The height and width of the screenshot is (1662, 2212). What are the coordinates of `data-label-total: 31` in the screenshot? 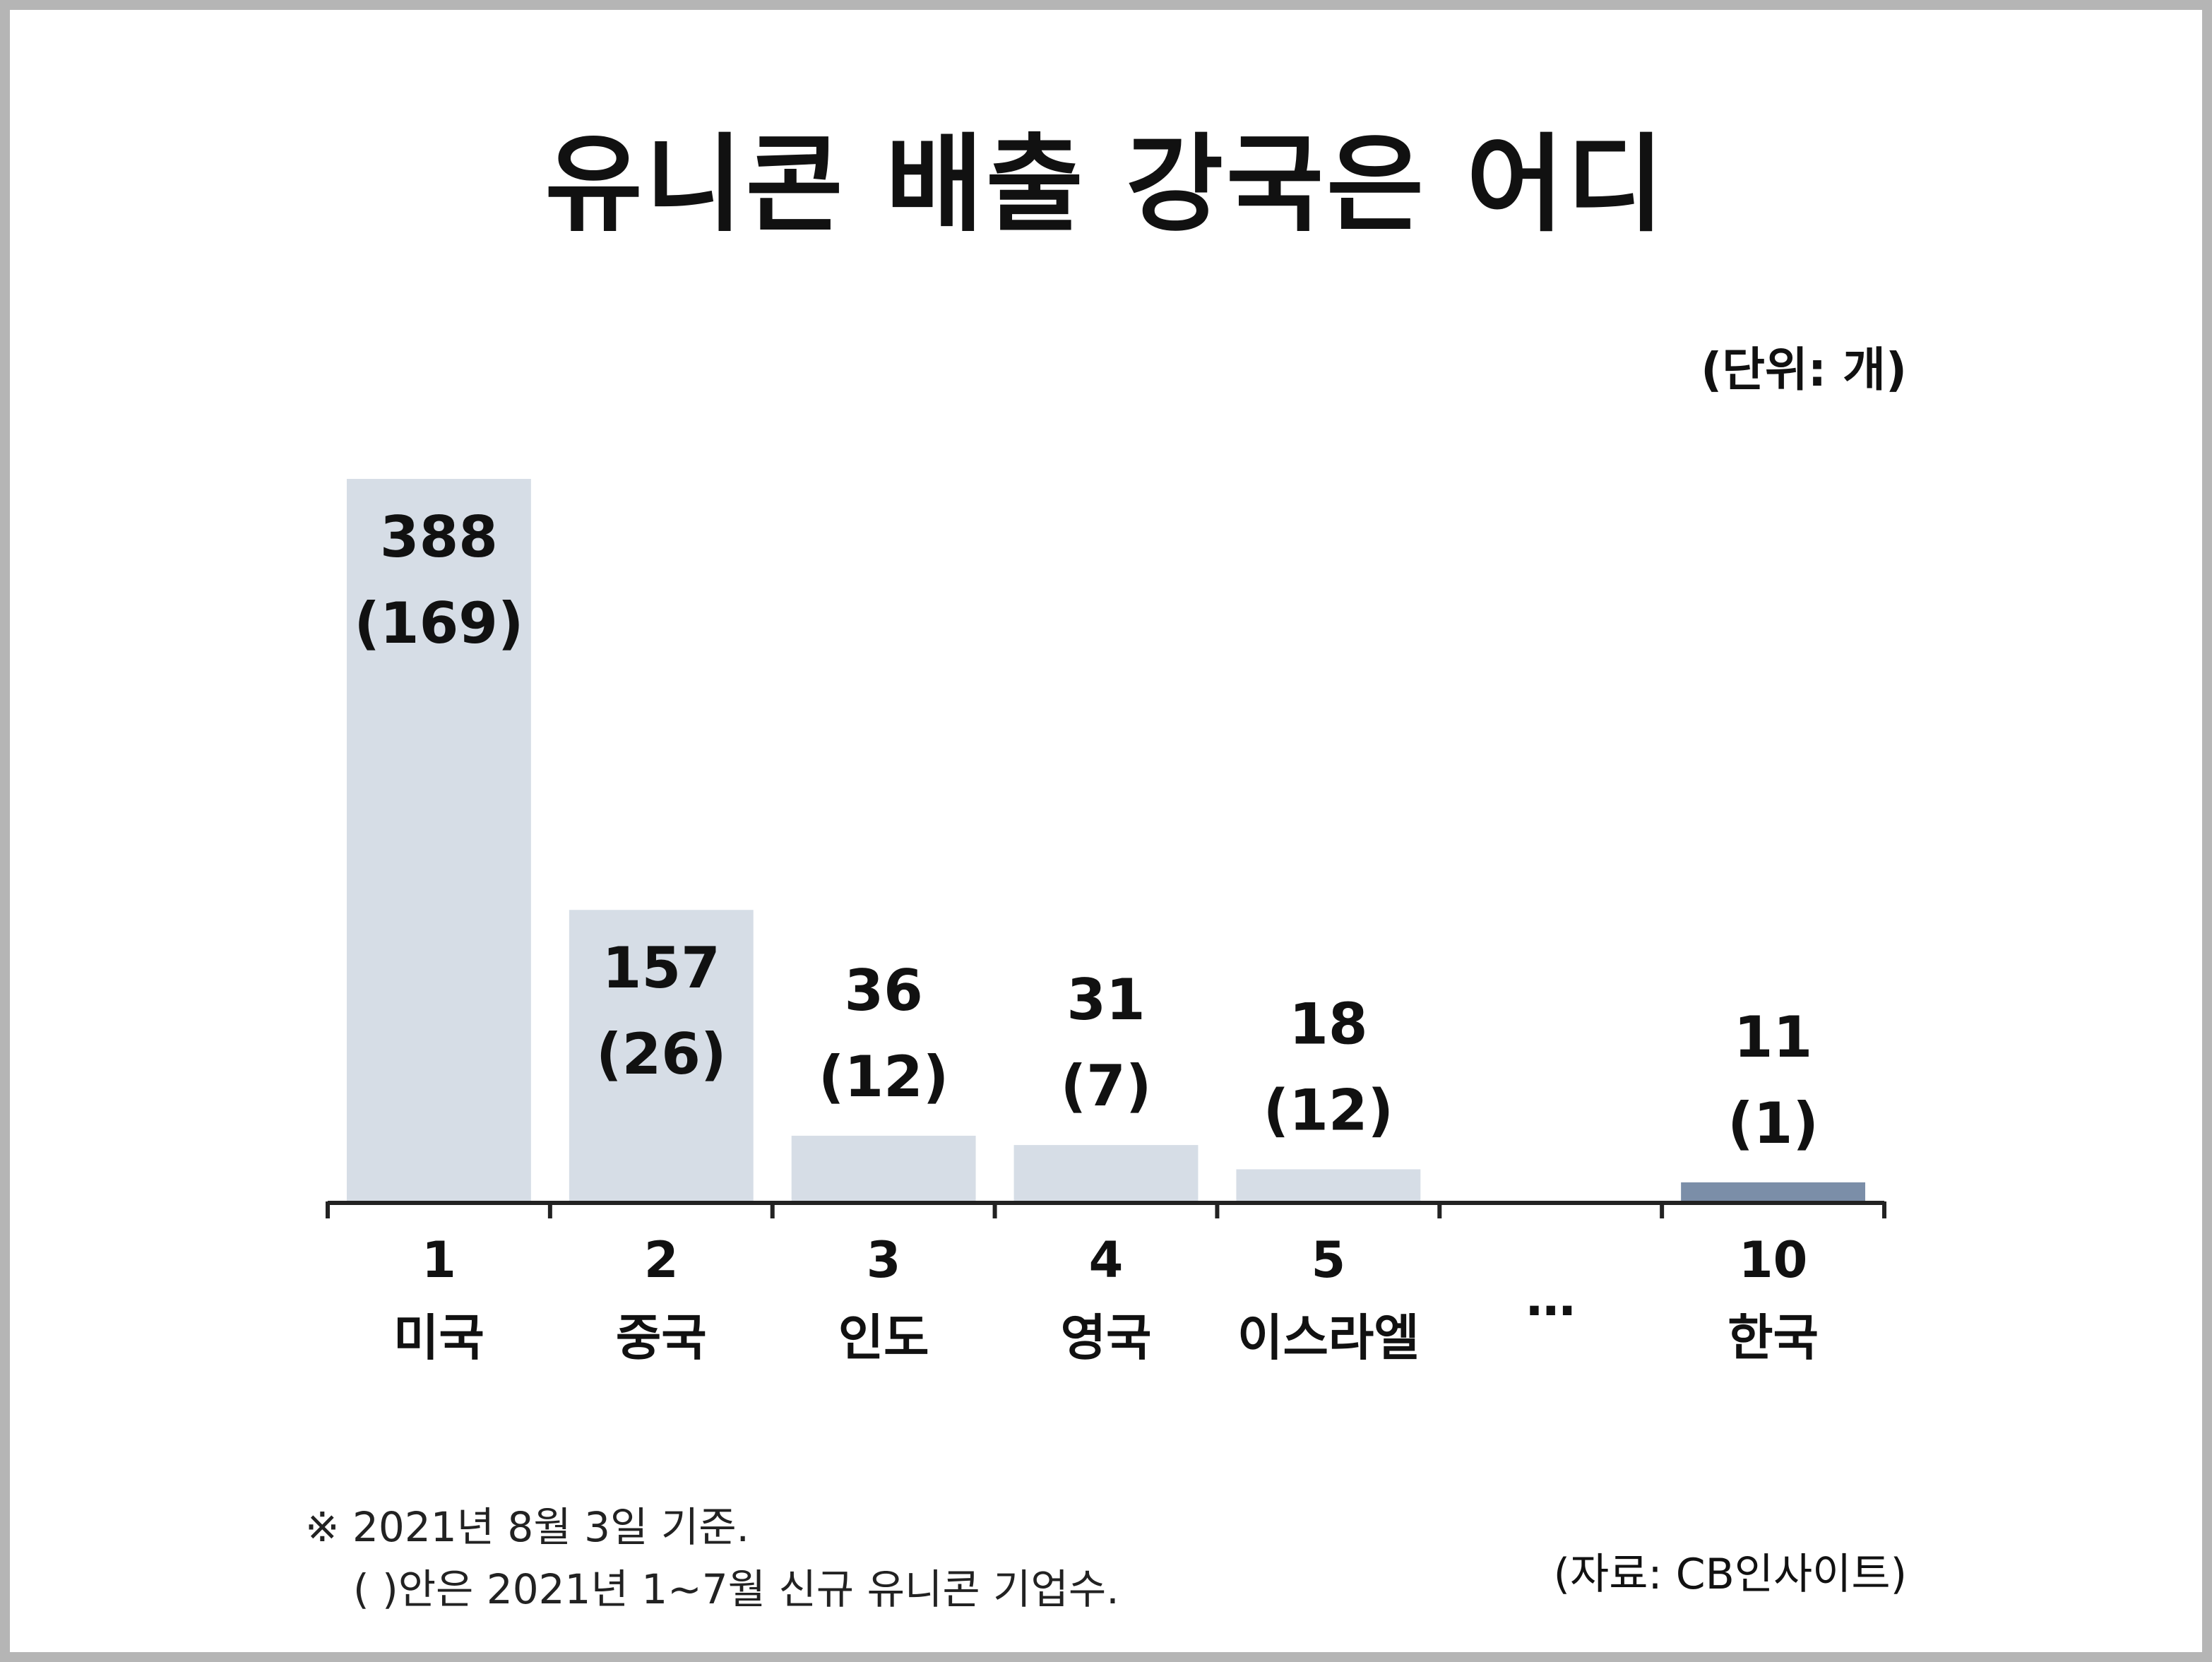 It's located at (1105, 1000).